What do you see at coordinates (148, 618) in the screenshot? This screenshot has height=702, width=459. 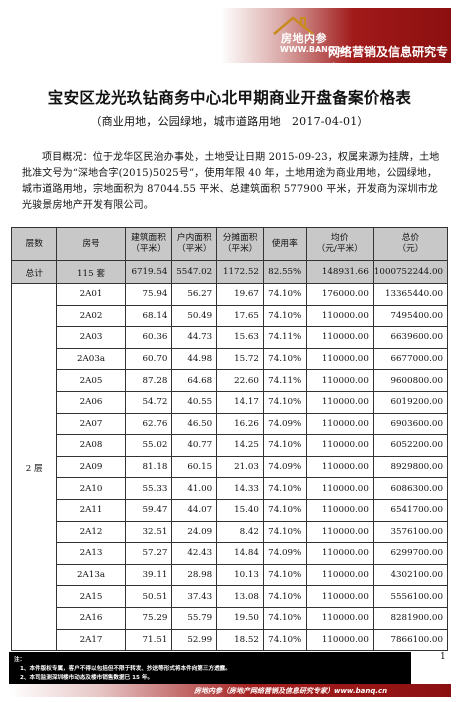 I see `build-area: 75.29` at bounding box center [148, 618].